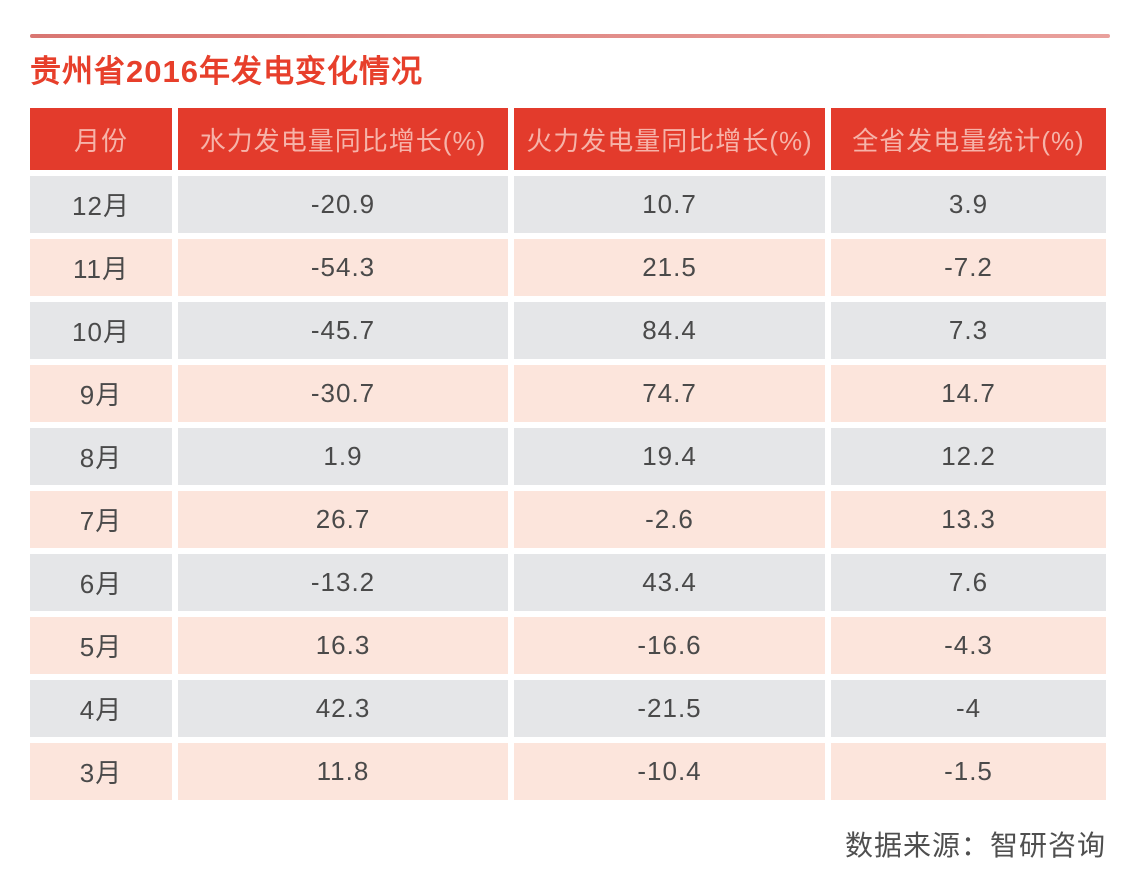 This screenshot has height=874, width=1140. I want to click on hydro-value-cell: 16.3, so click(343, 645).